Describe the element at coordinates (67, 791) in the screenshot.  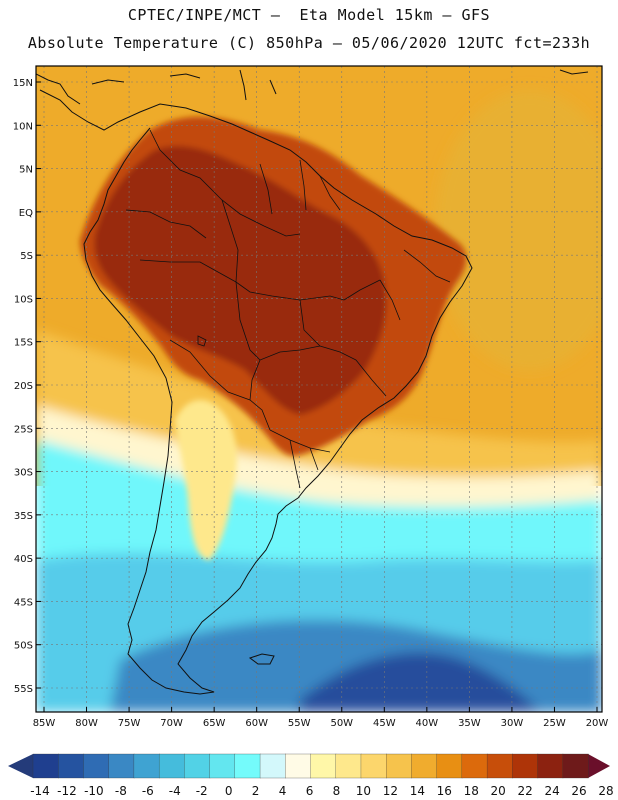
I see `colorbar-label: -12` at that location.